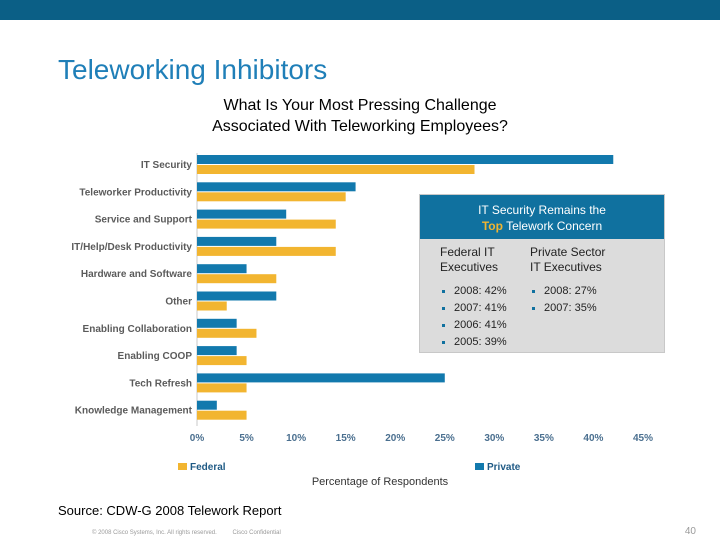 Image resolution: width=720 pixels, height=540 pixels. I want to click on top-bar, so click(360, 10).